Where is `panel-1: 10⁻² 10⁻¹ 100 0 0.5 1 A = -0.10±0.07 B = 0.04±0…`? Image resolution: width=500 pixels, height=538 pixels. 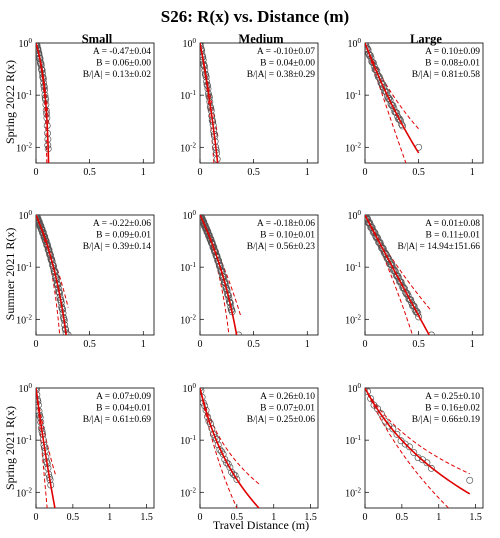 panel-1: 10⁻² 10⁻¹ 100 0 0.5 1 A = -0.10±0.07 B = 0.04±0… is located at coordinates (249, 107).